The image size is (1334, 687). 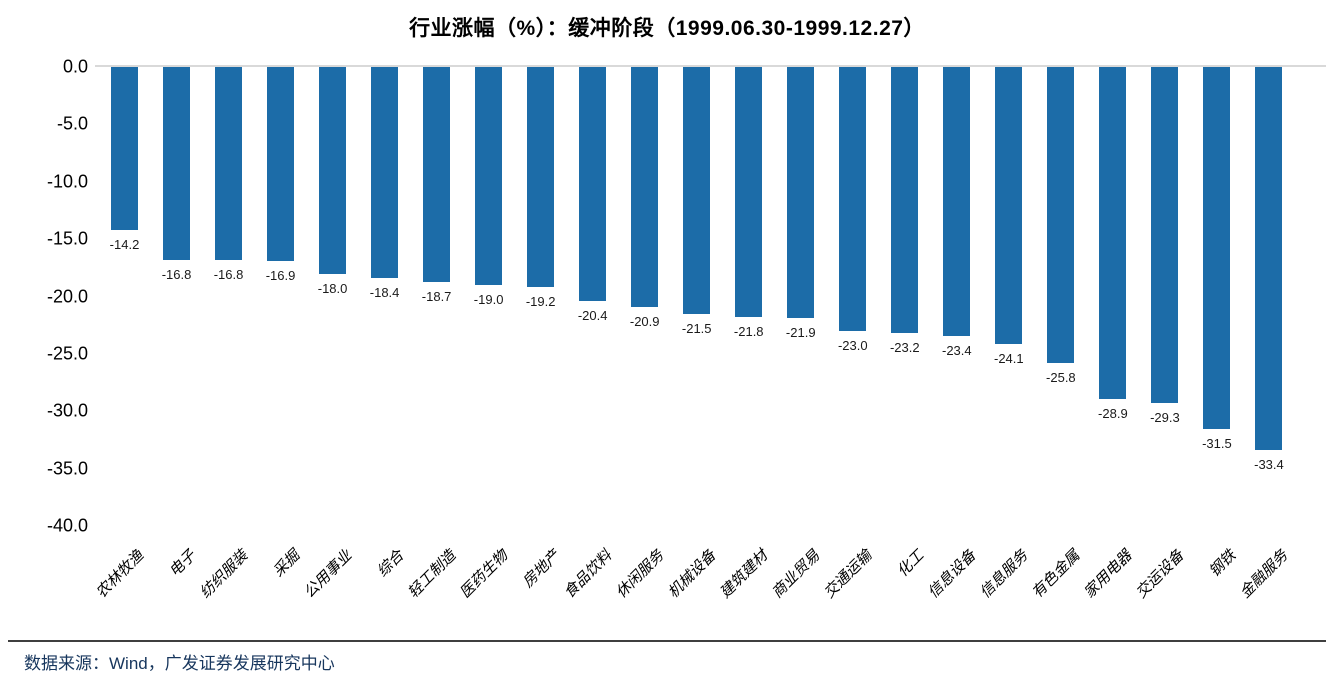 What do you see at coordinates (488, 300) in the screenshot?
I see `bar-value-label: -19.0` at bounding box center [488, 300].